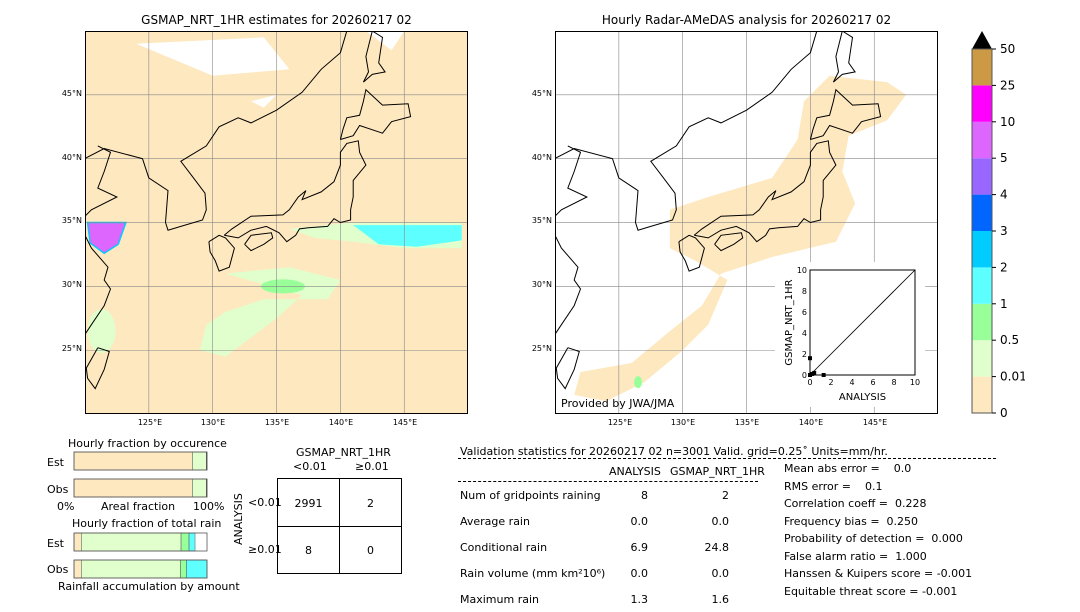 This screenshot has width=1080, height=612. I want to click on est-label: Est, so click(55, 462).